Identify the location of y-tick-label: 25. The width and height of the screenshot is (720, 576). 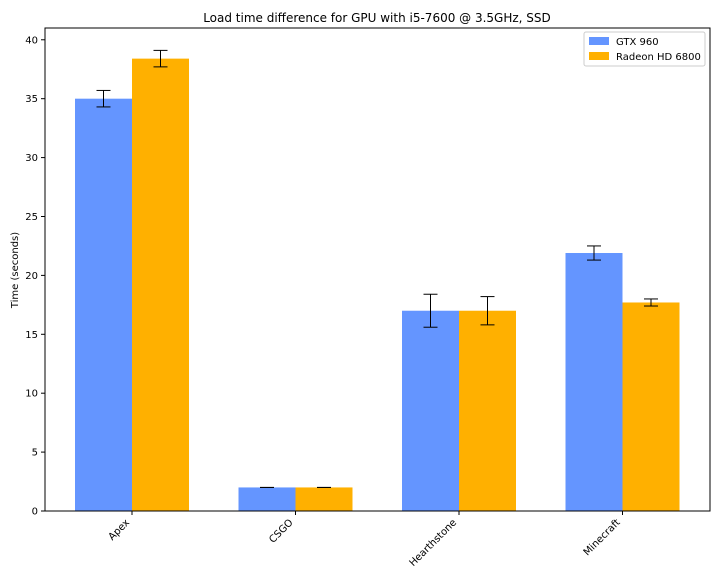
(31, 217).